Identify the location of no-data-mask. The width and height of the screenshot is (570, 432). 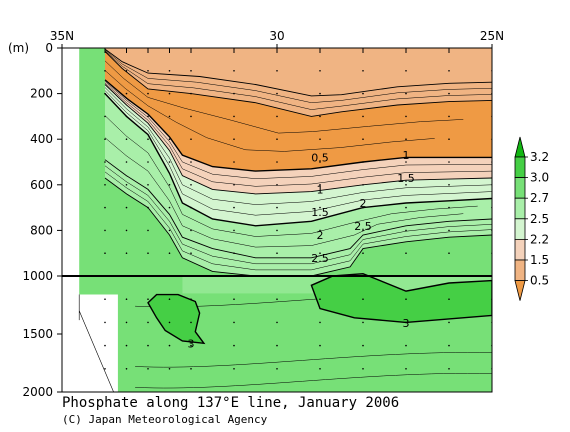
(90, 220).